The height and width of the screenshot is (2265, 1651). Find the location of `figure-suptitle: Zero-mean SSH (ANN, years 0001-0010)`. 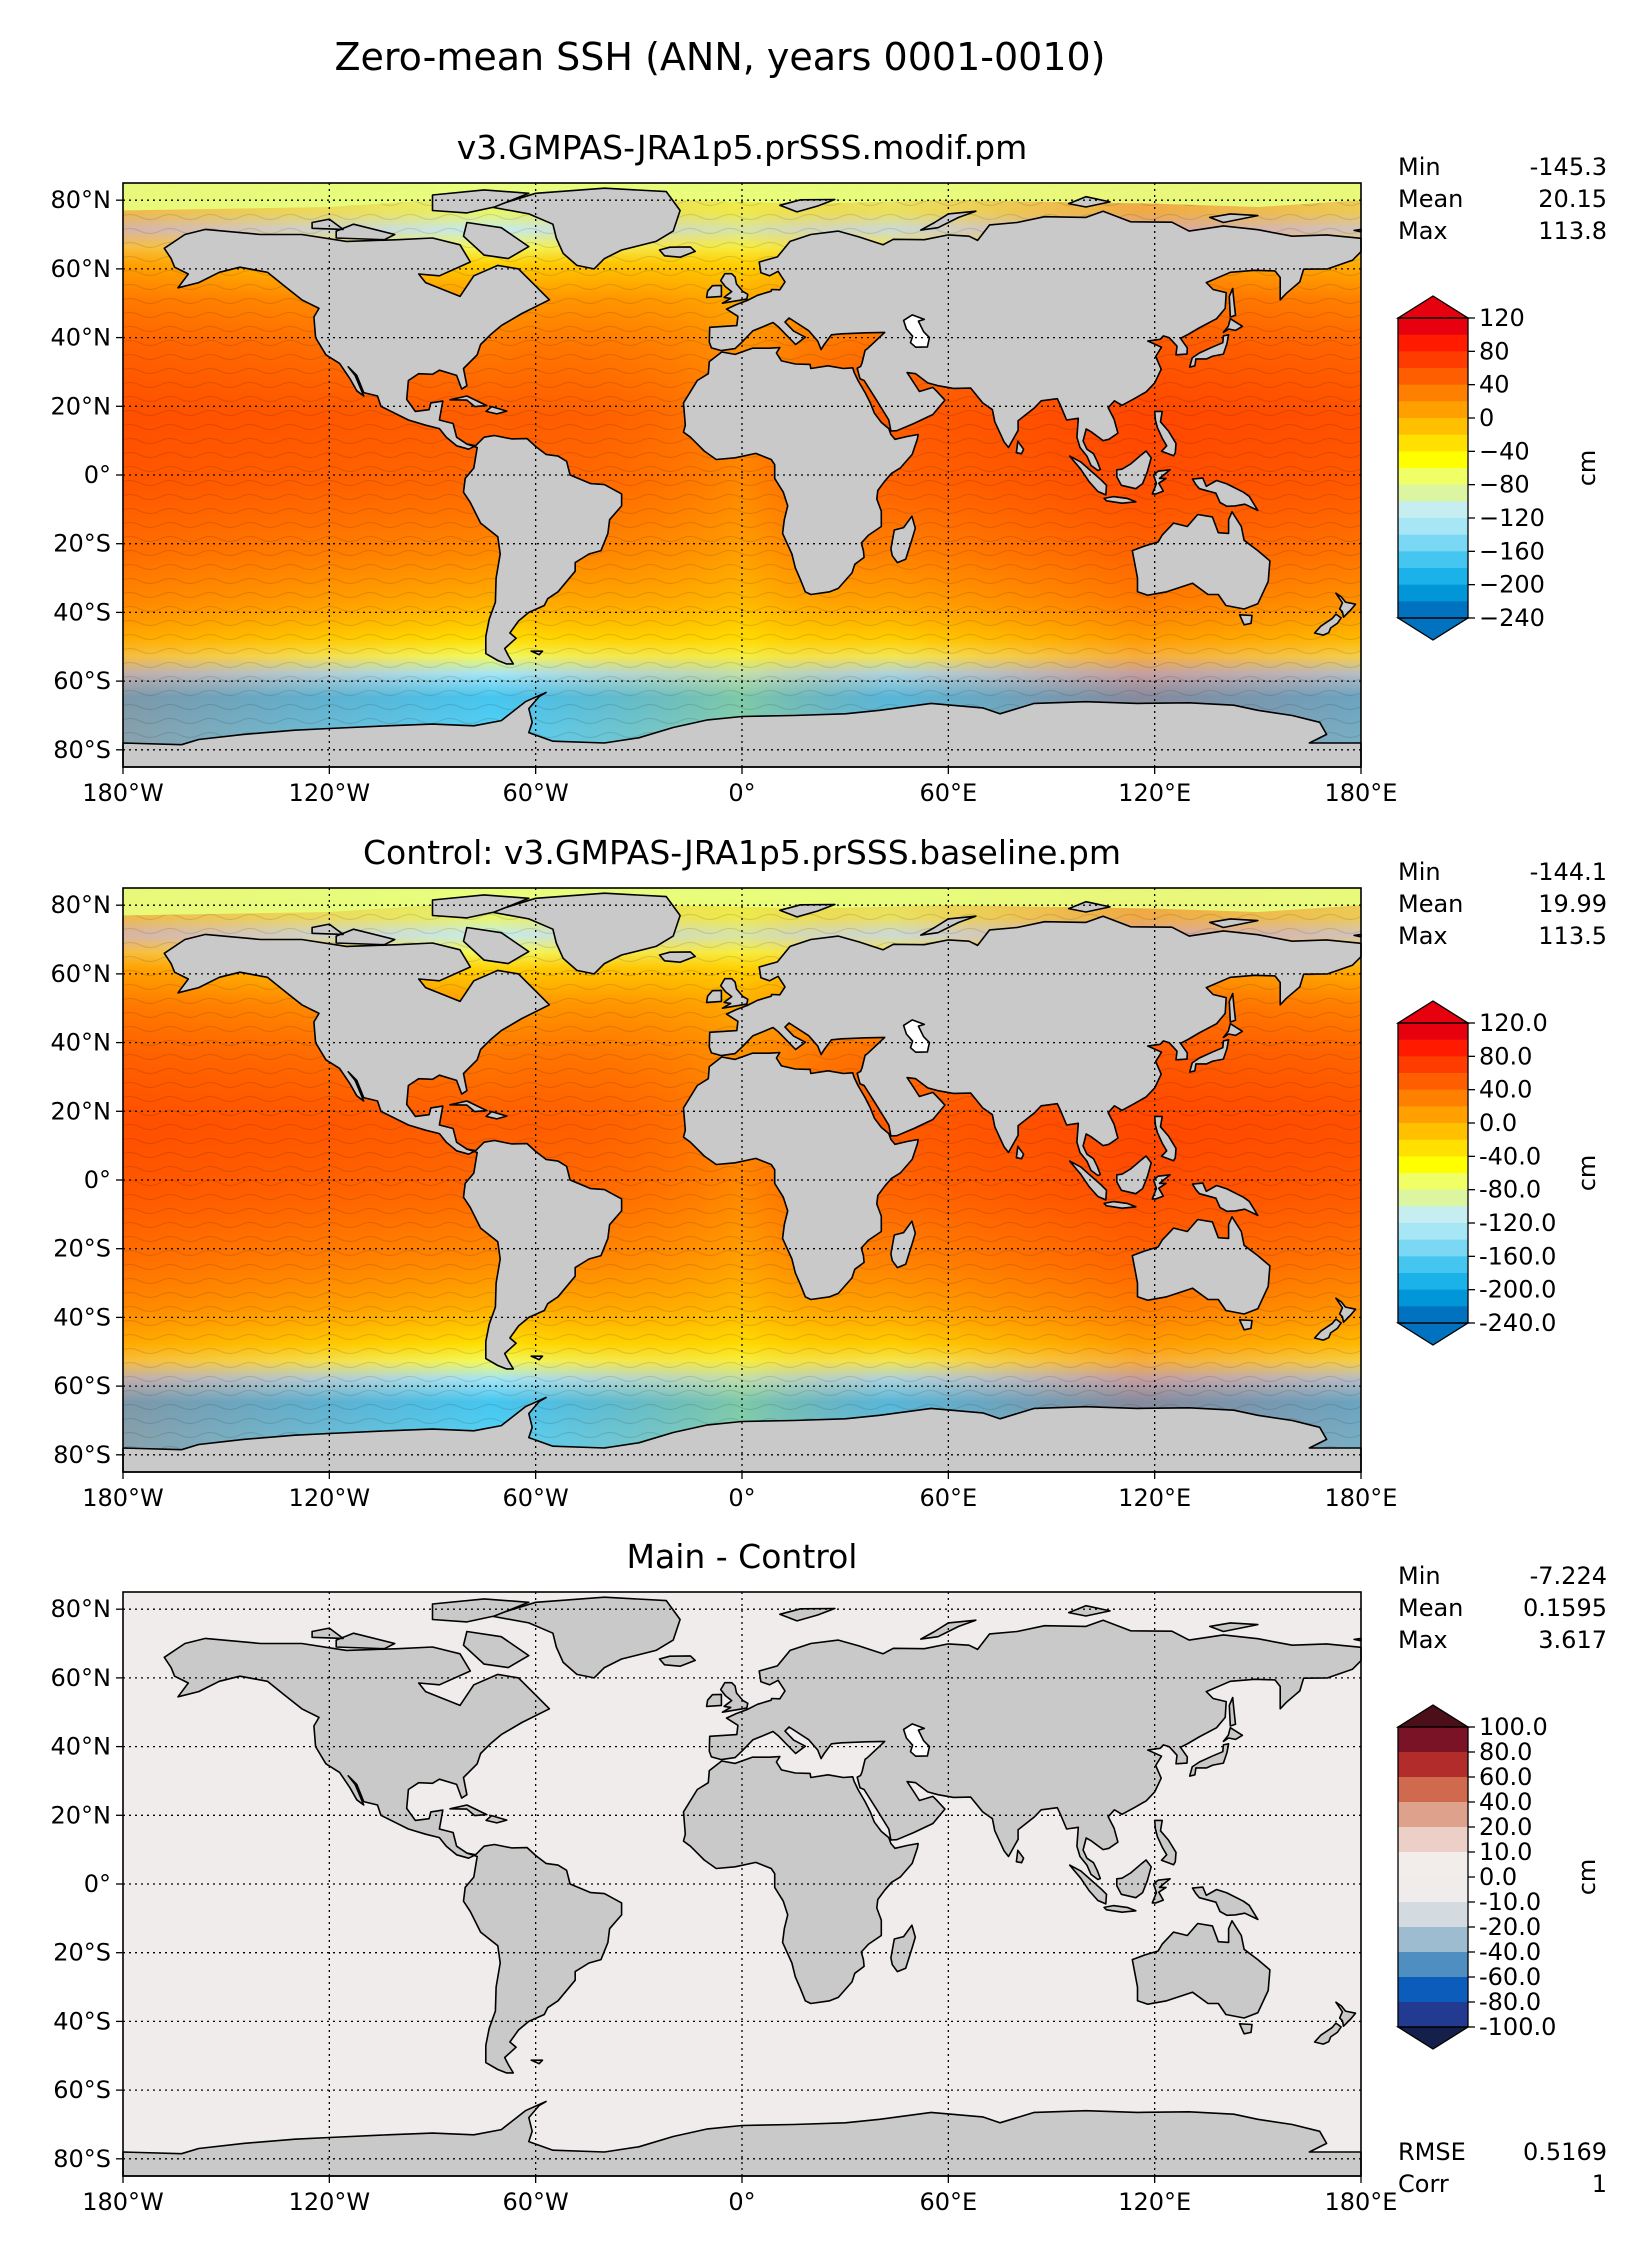

figure-suptitle: Zero-mean SSH (ANN, years 0001-0010) is located at coordinates (719, 57).